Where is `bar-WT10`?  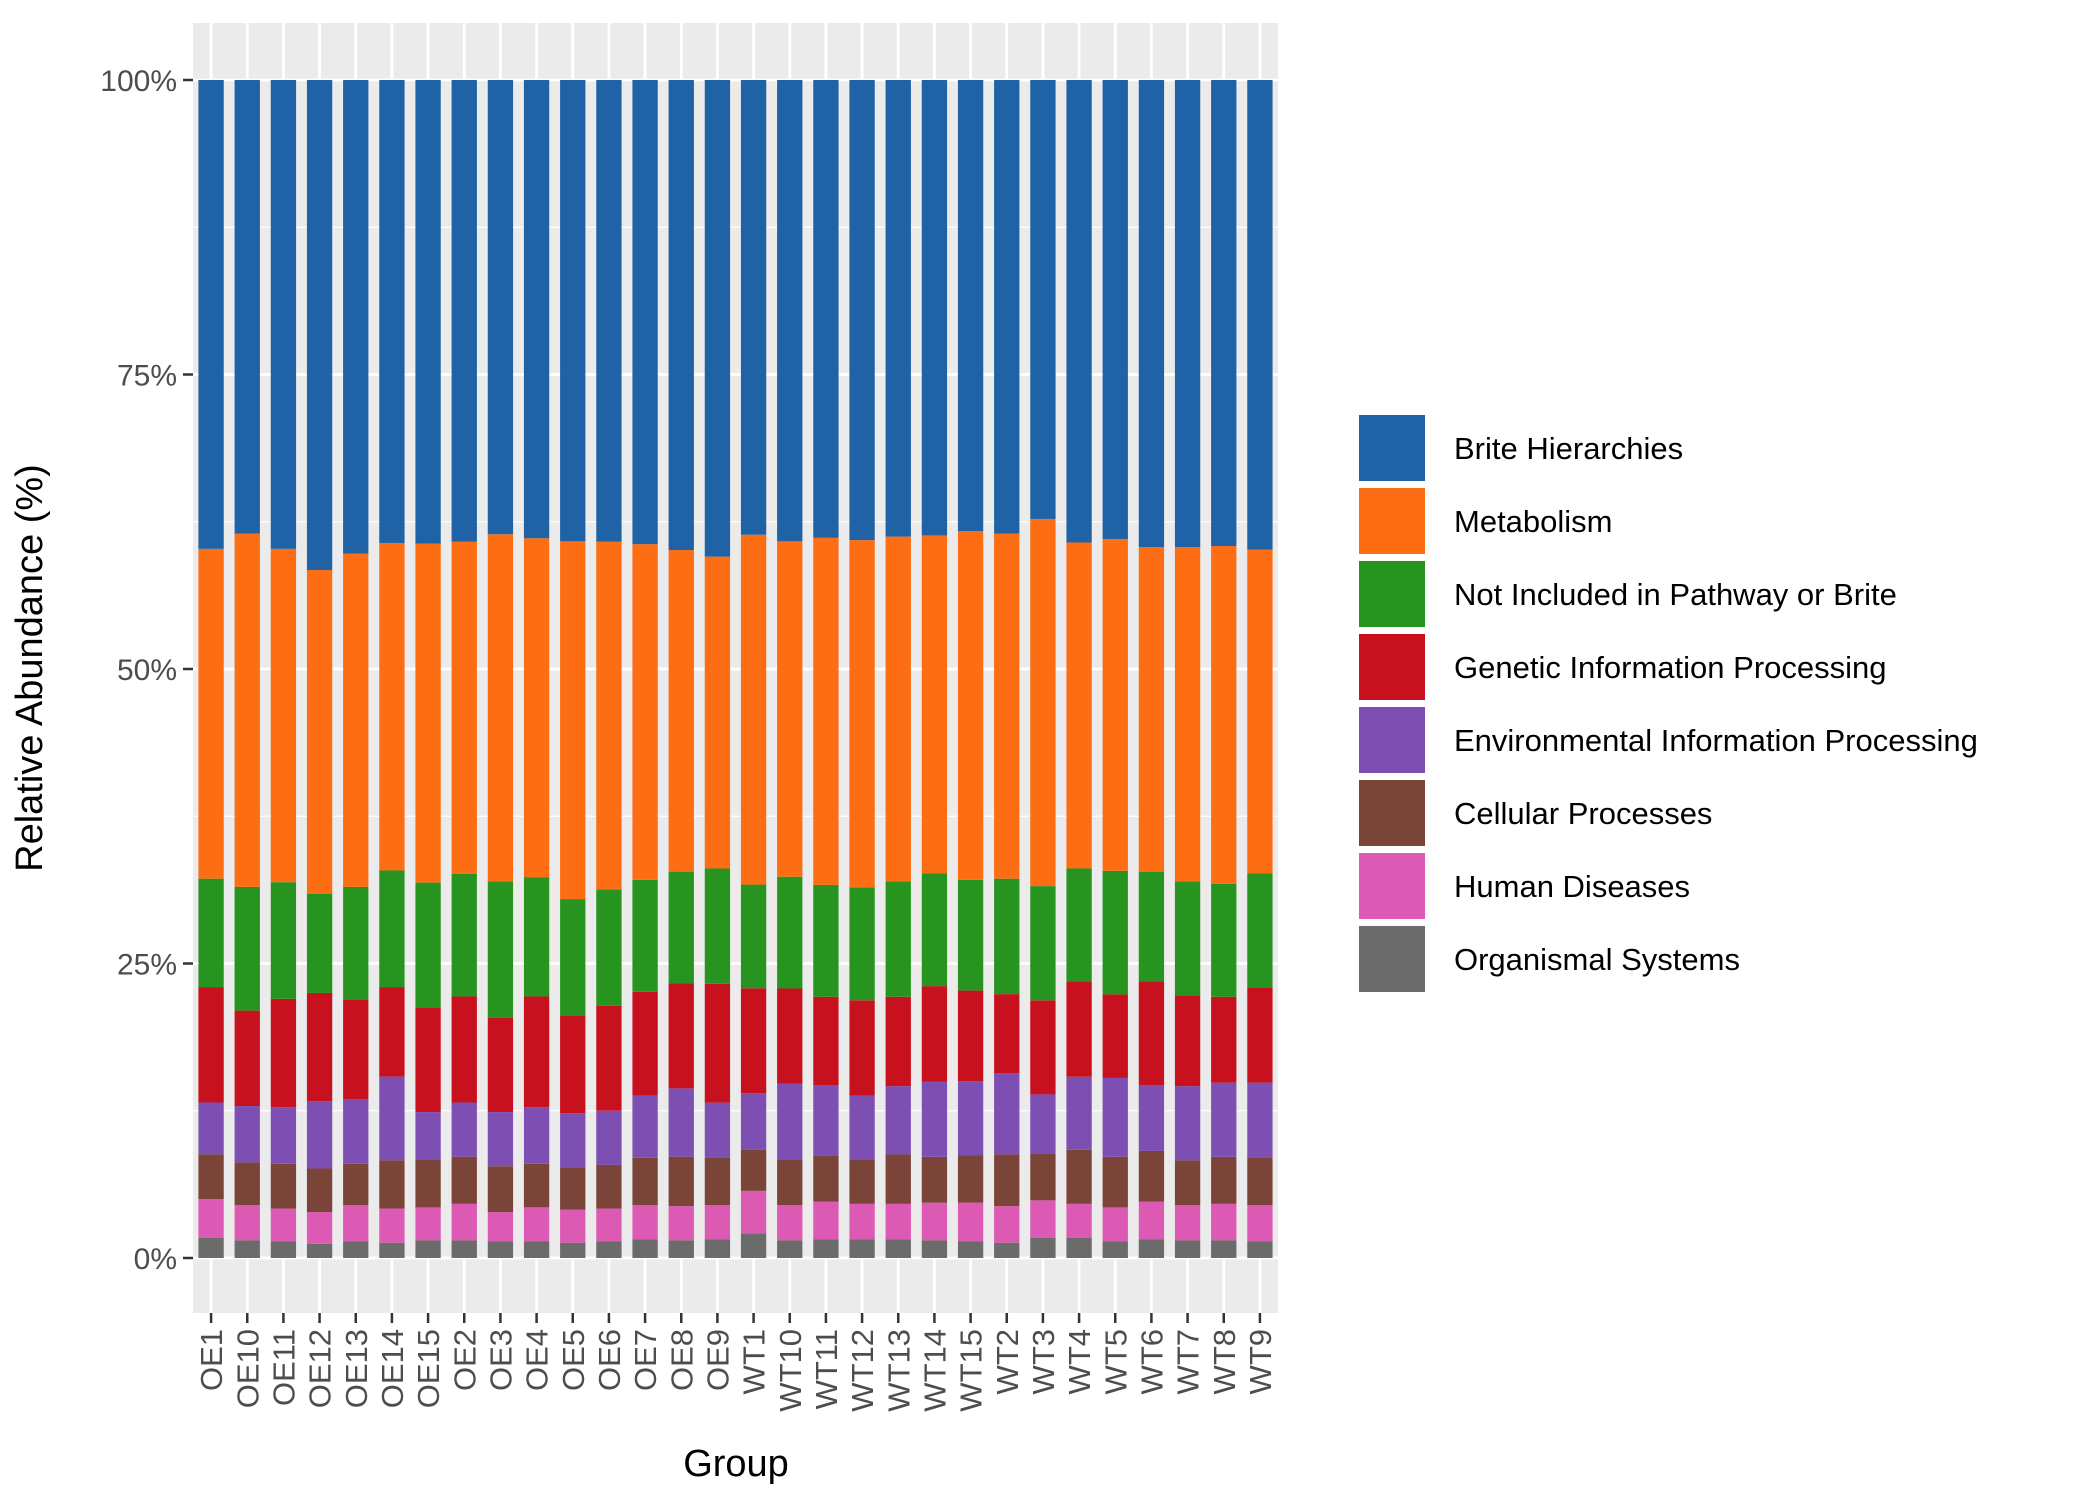
bar-WT10 is located at coordinates (790, 669).